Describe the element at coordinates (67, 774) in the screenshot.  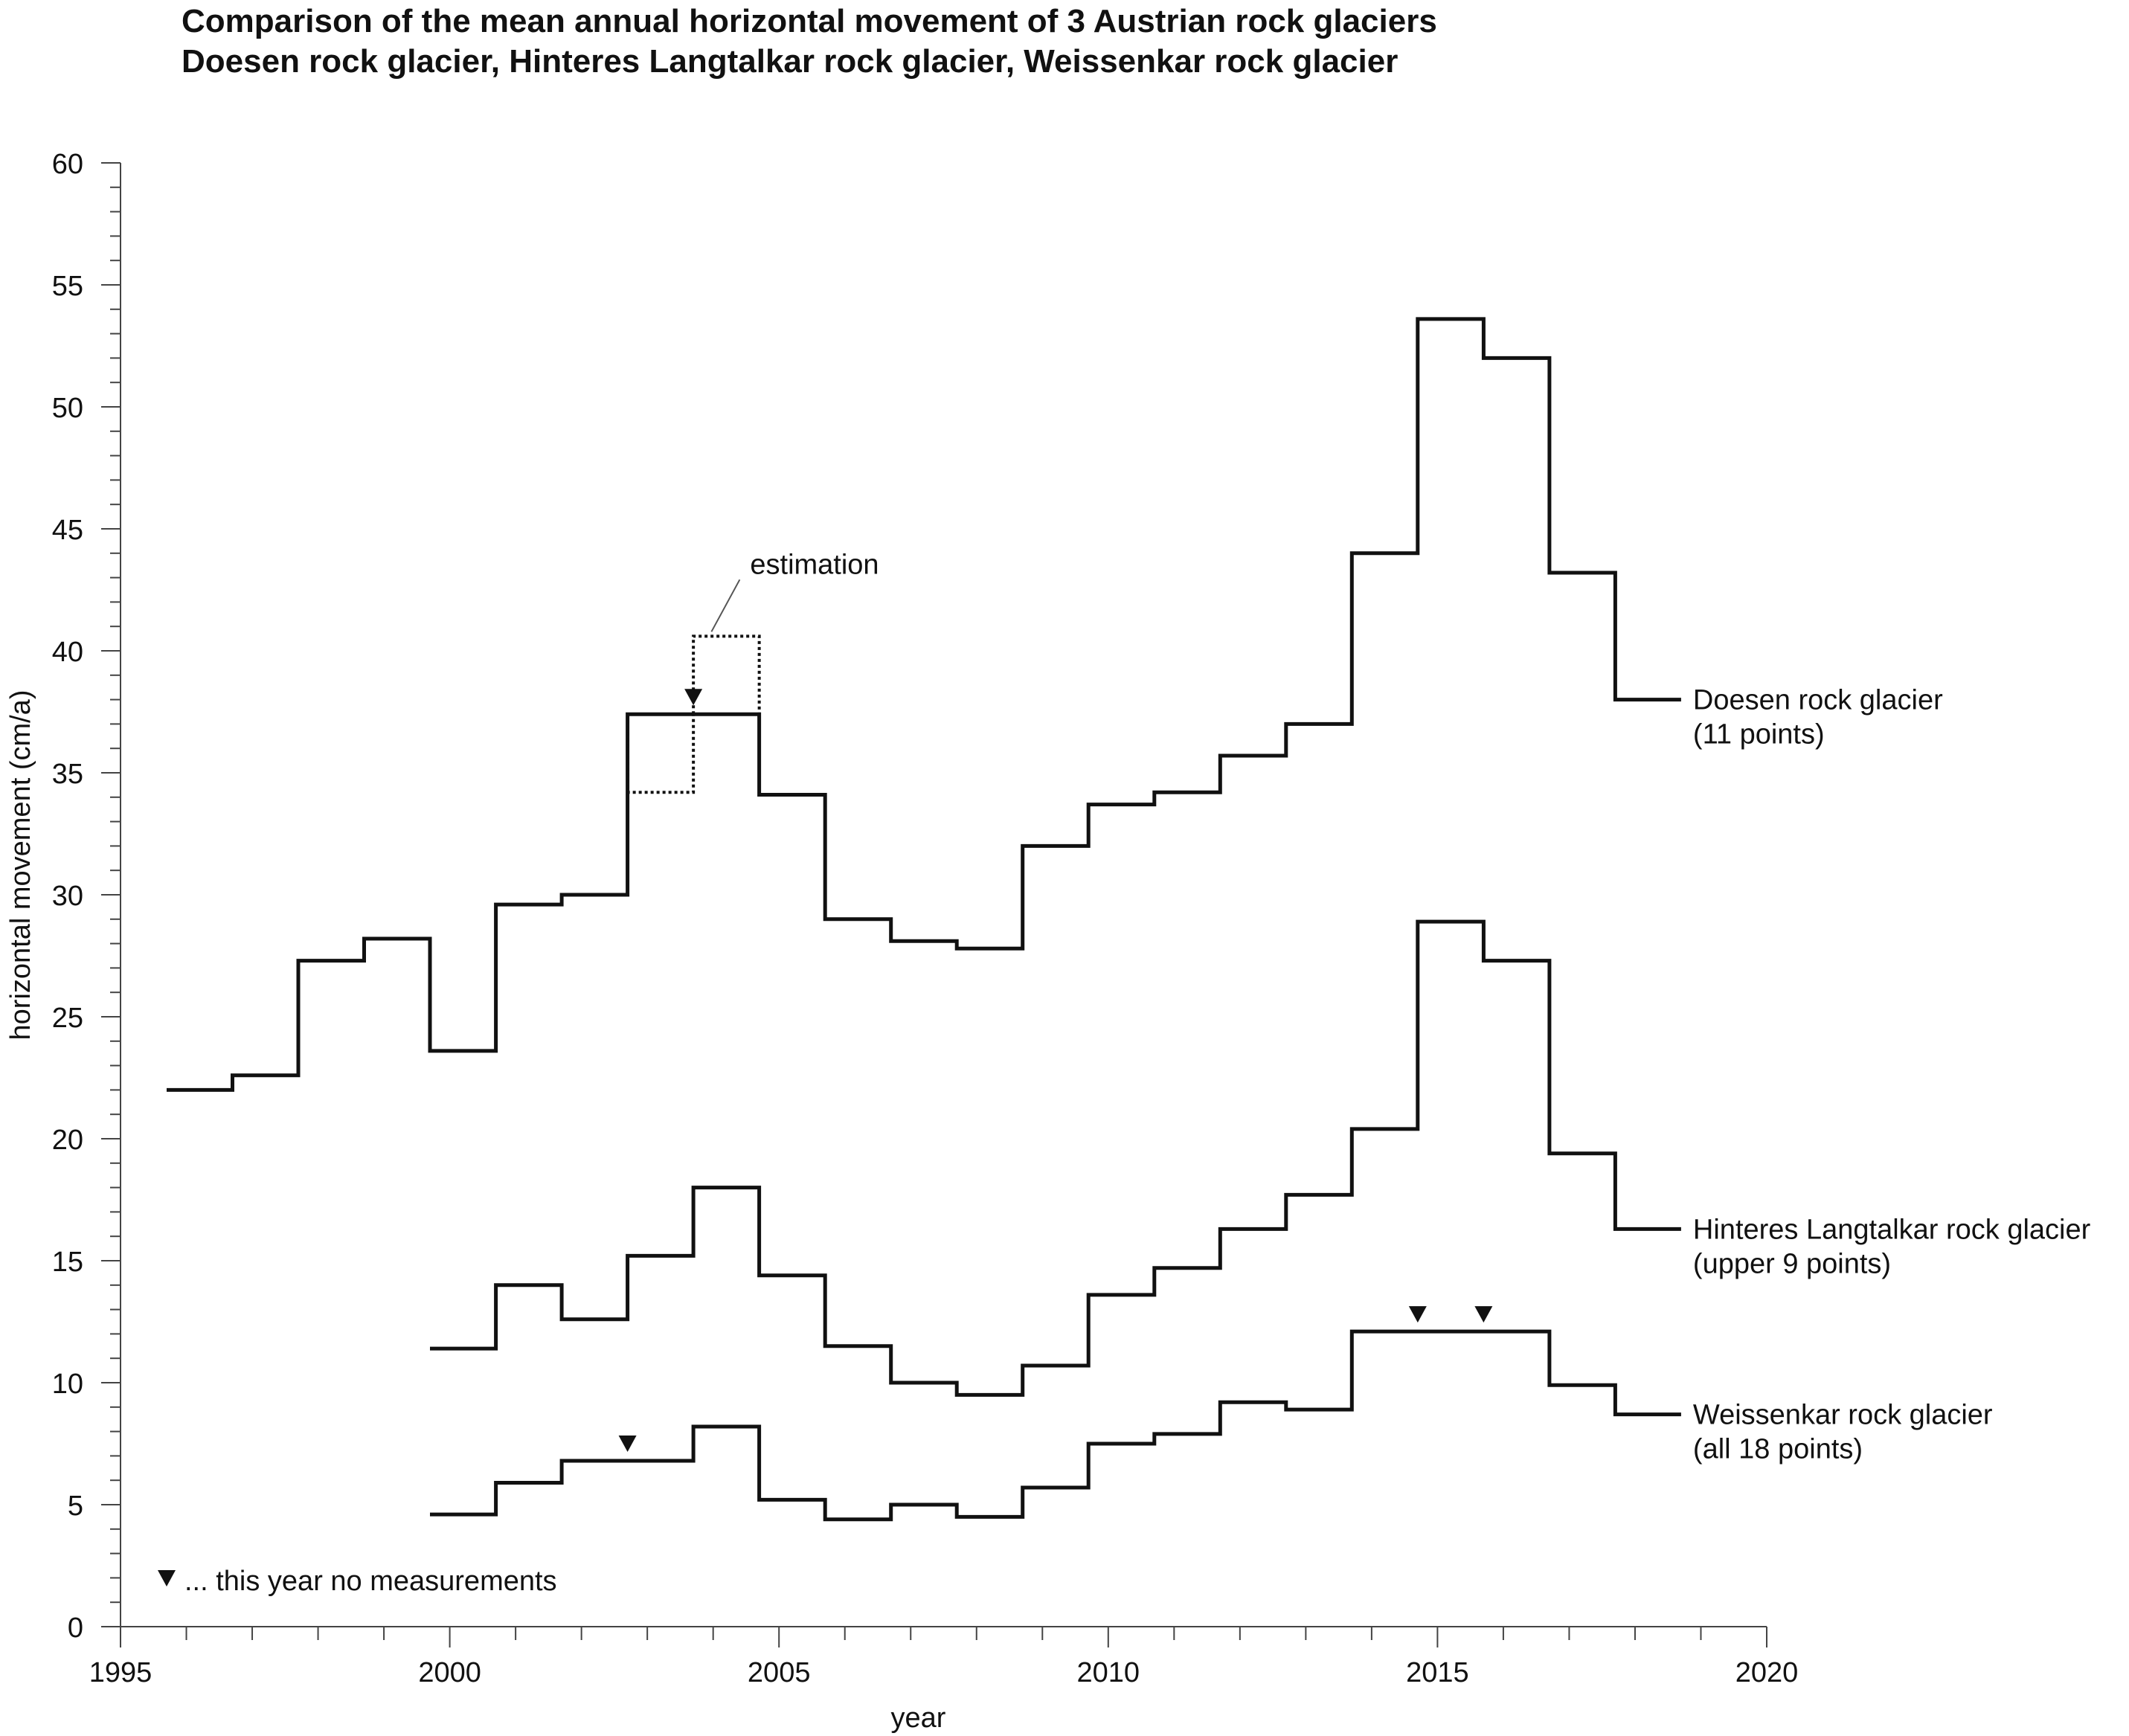
I see `y-tick-label: 35` at that location.